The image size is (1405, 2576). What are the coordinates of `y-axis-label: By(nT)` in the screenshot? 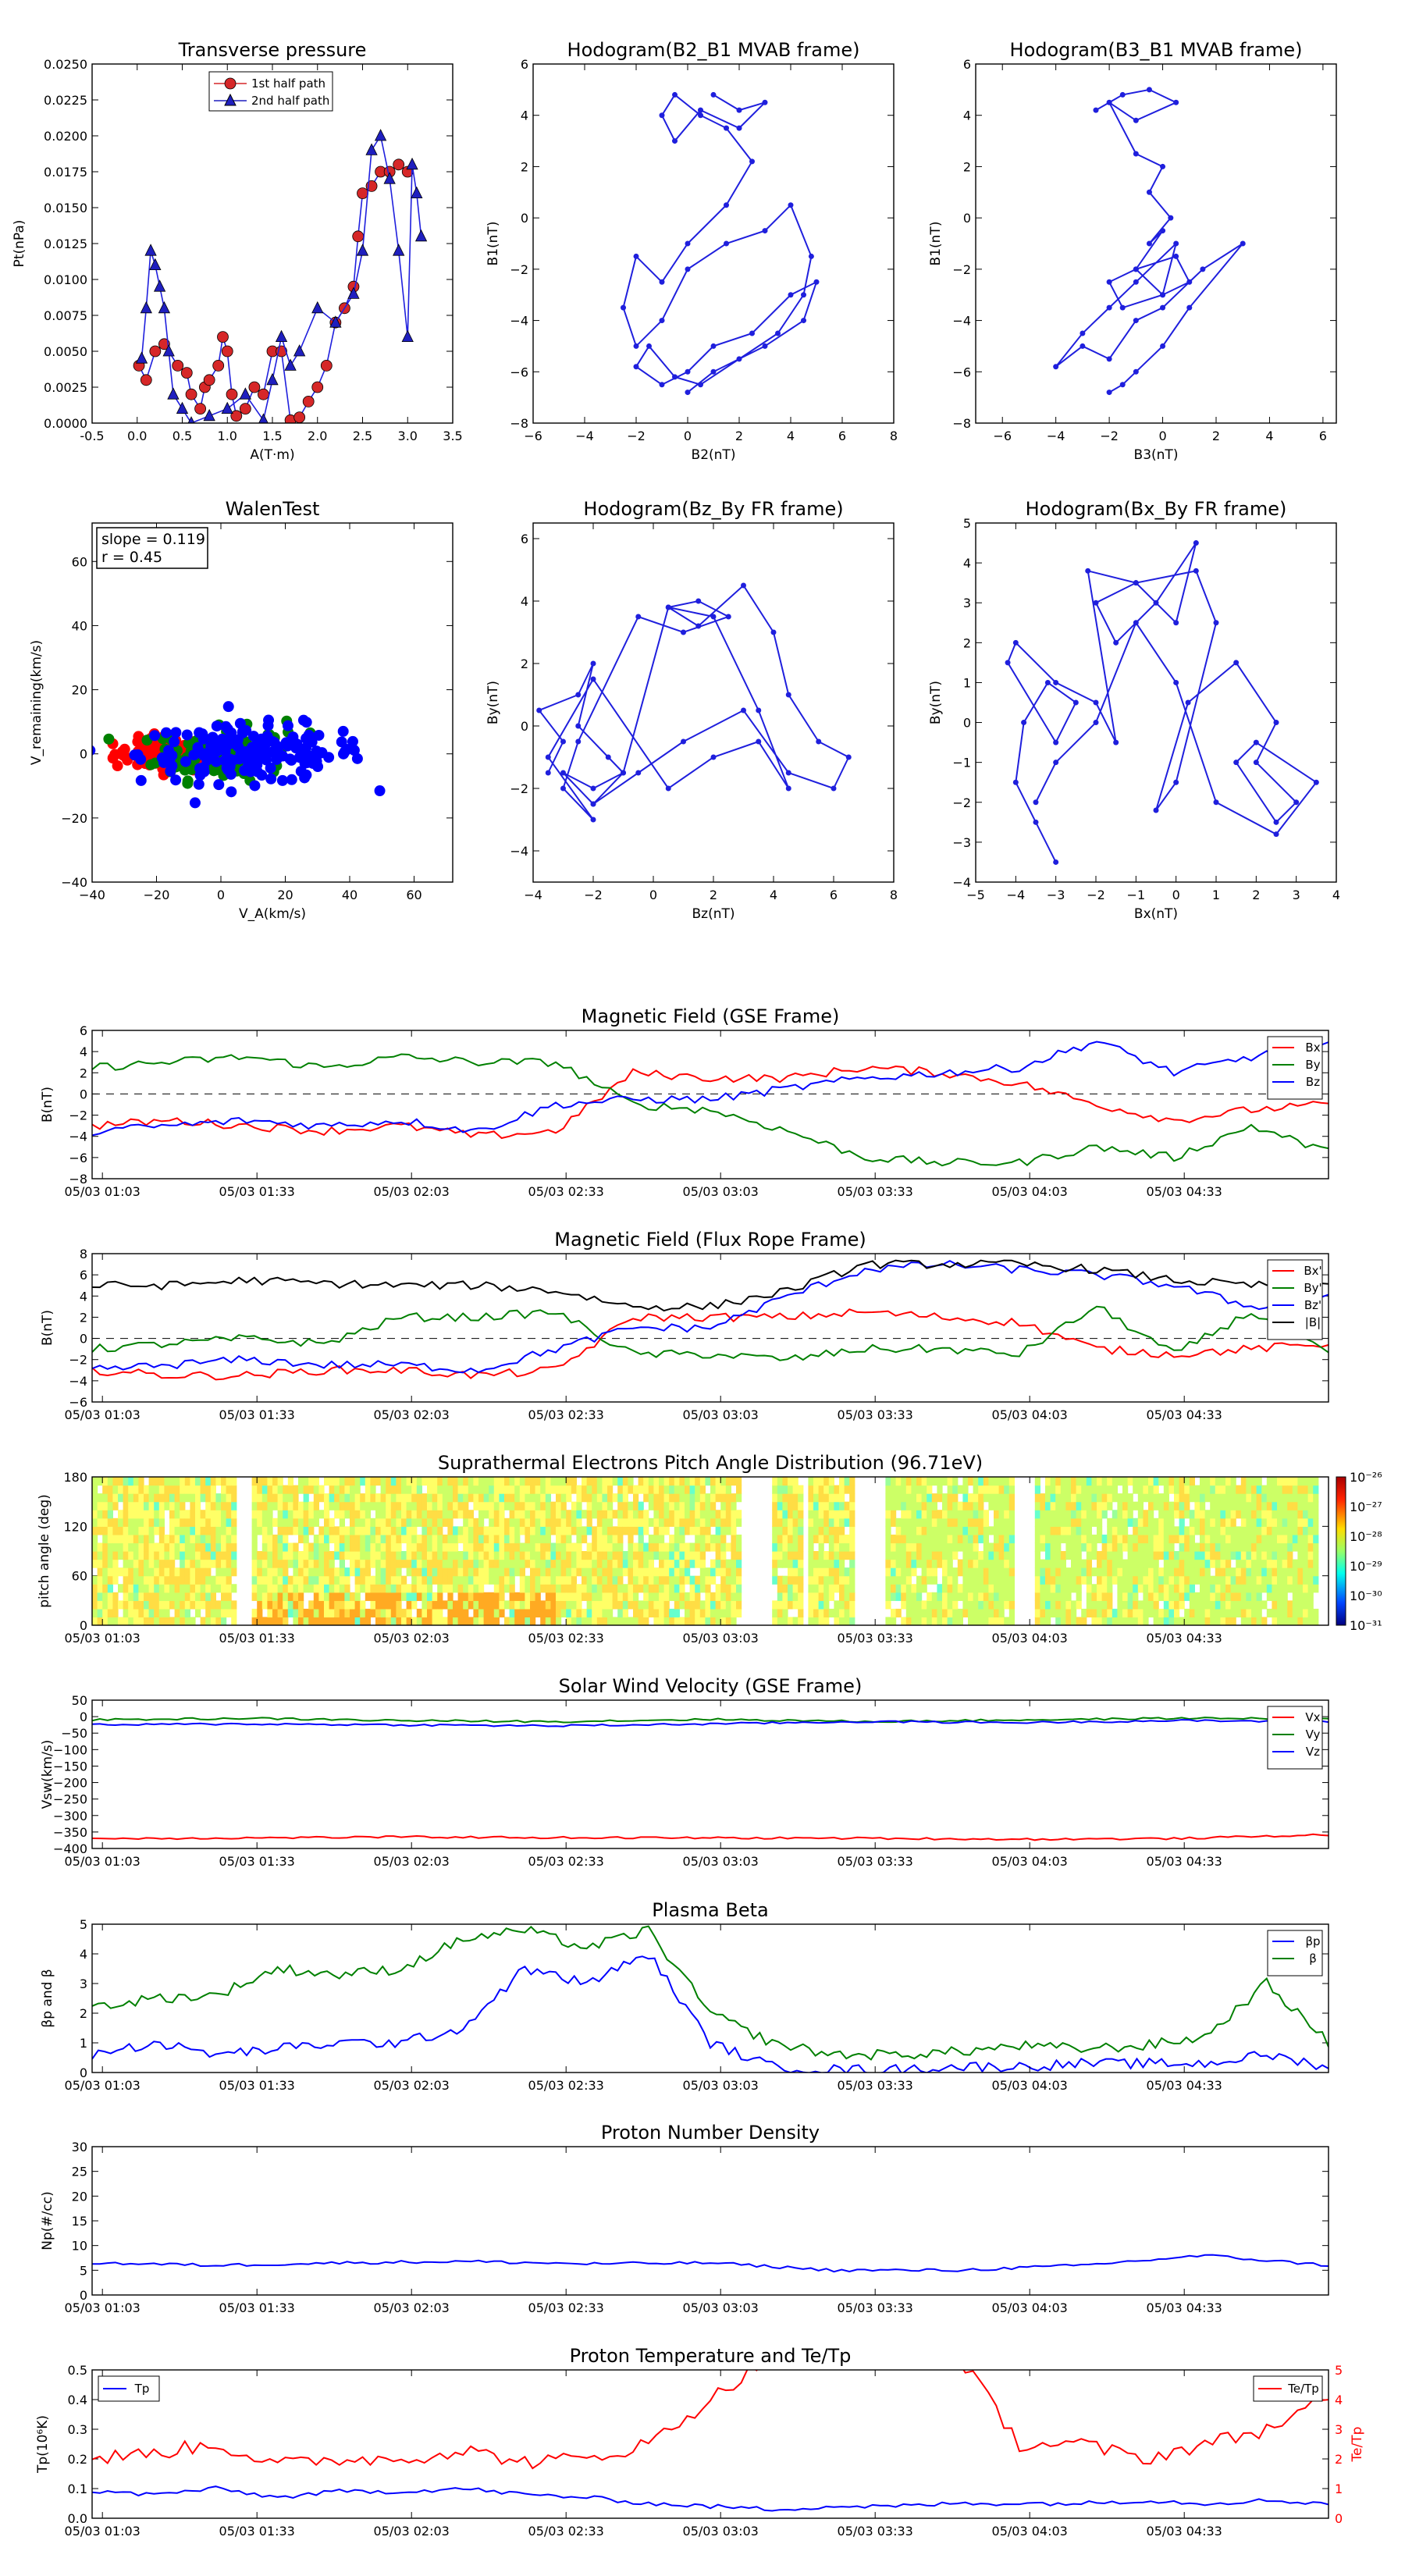 It's located at (936, 702).